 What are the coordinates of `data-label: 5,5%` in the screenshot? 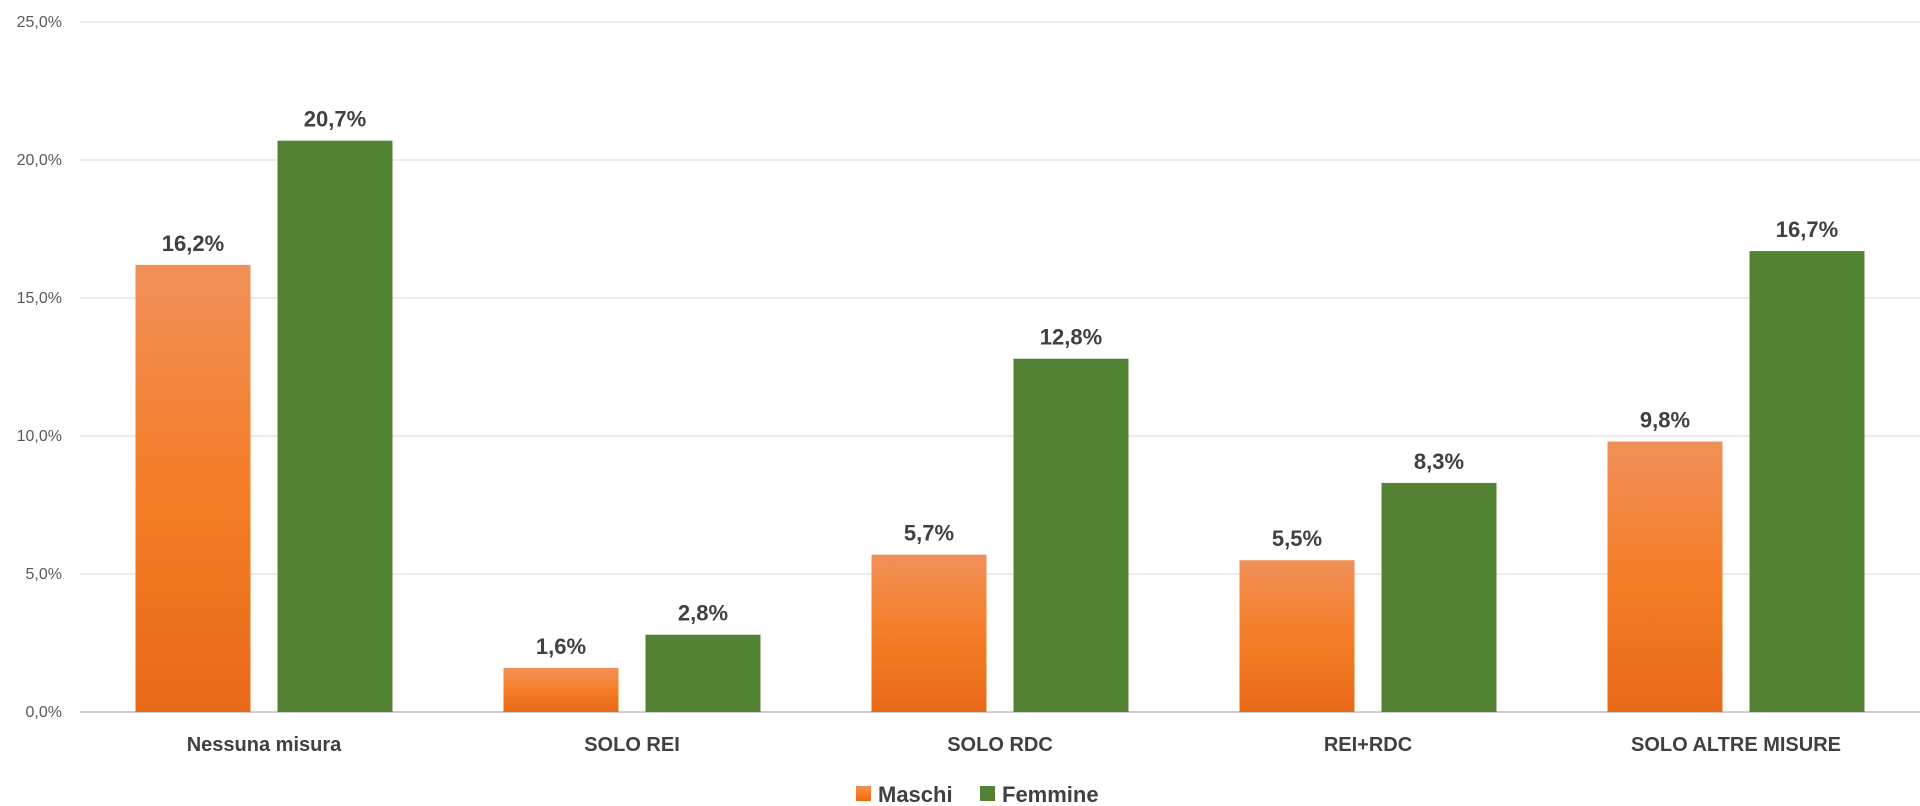 It's located at (1297, 538).